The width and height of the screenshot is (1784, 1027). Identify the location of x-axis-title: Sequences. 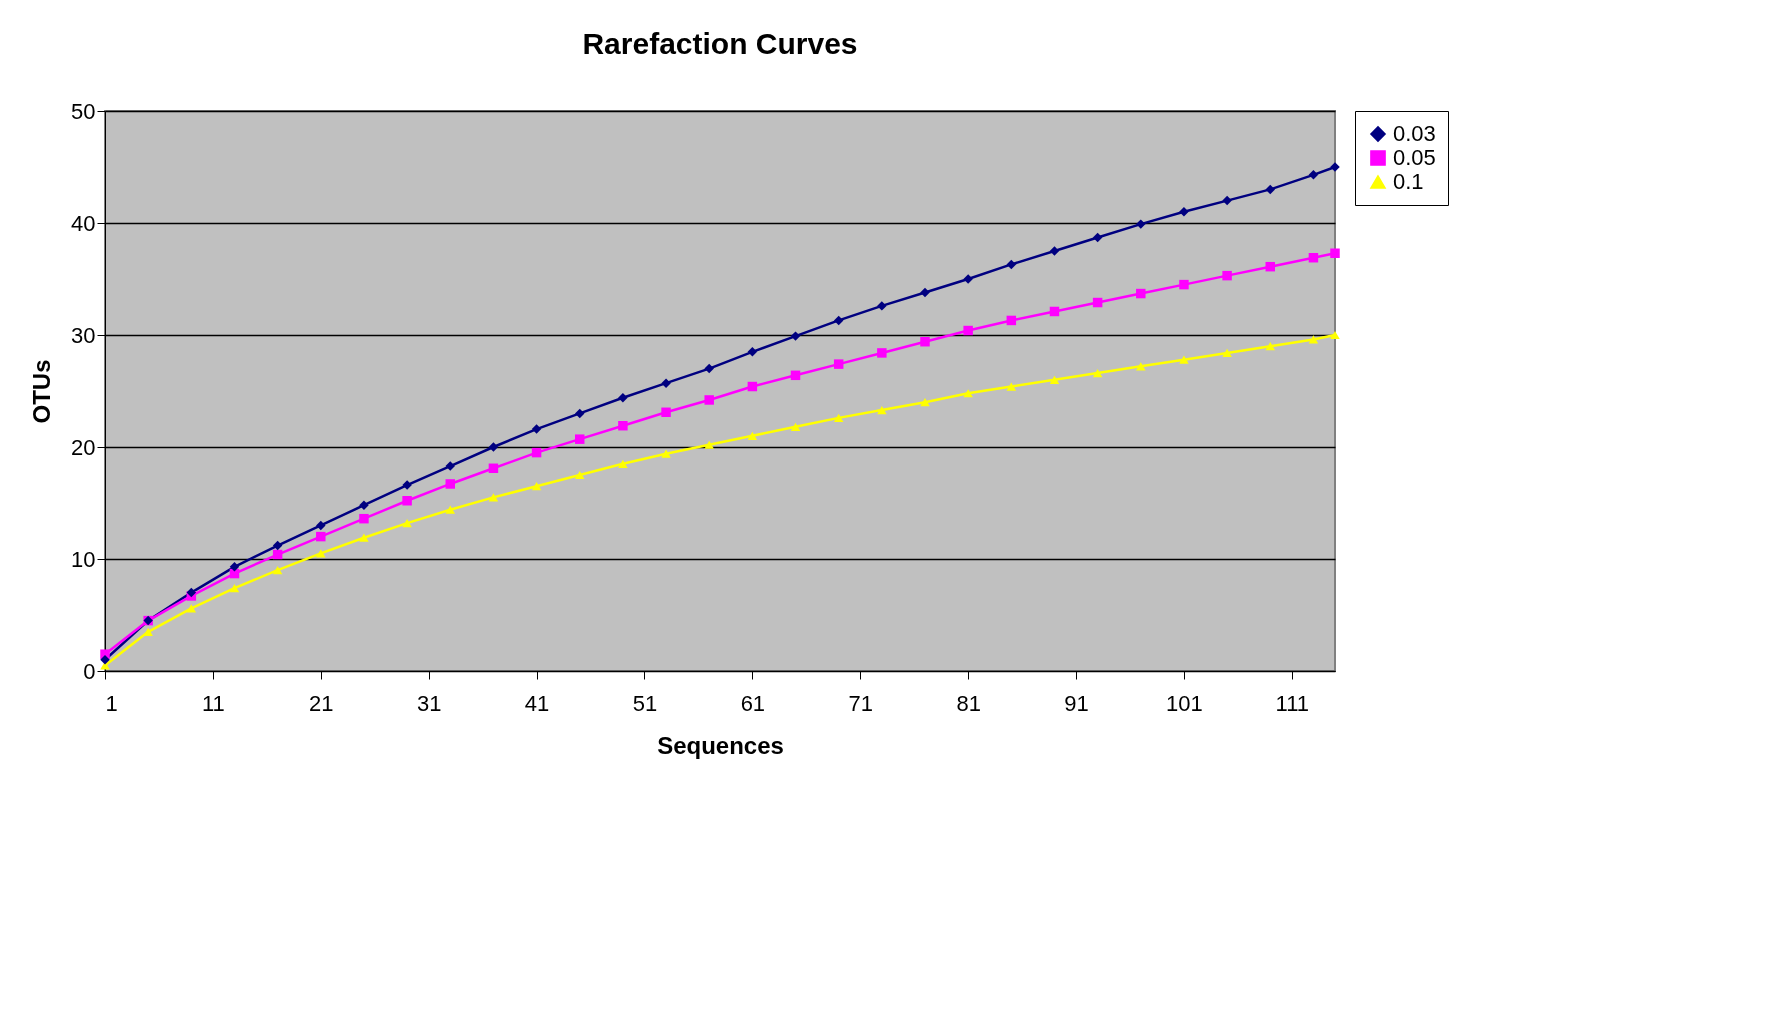
(720, 745).